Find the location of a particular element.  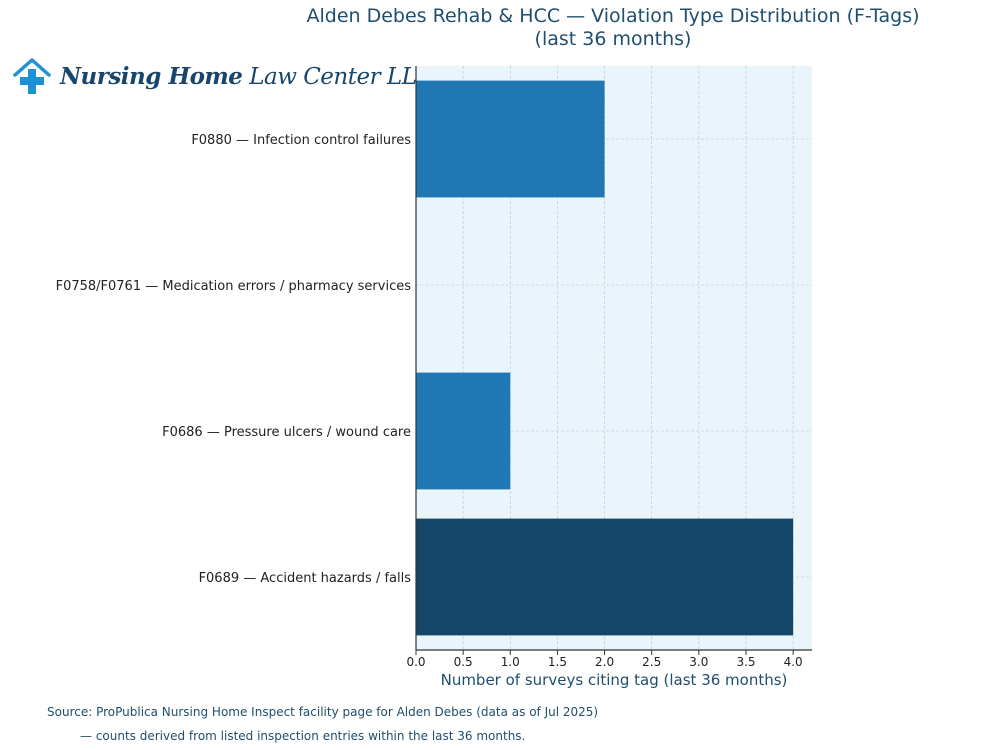

y-tick-label: F0686 — Pressure ulcers / wound care is located at coordinates (286, 432).